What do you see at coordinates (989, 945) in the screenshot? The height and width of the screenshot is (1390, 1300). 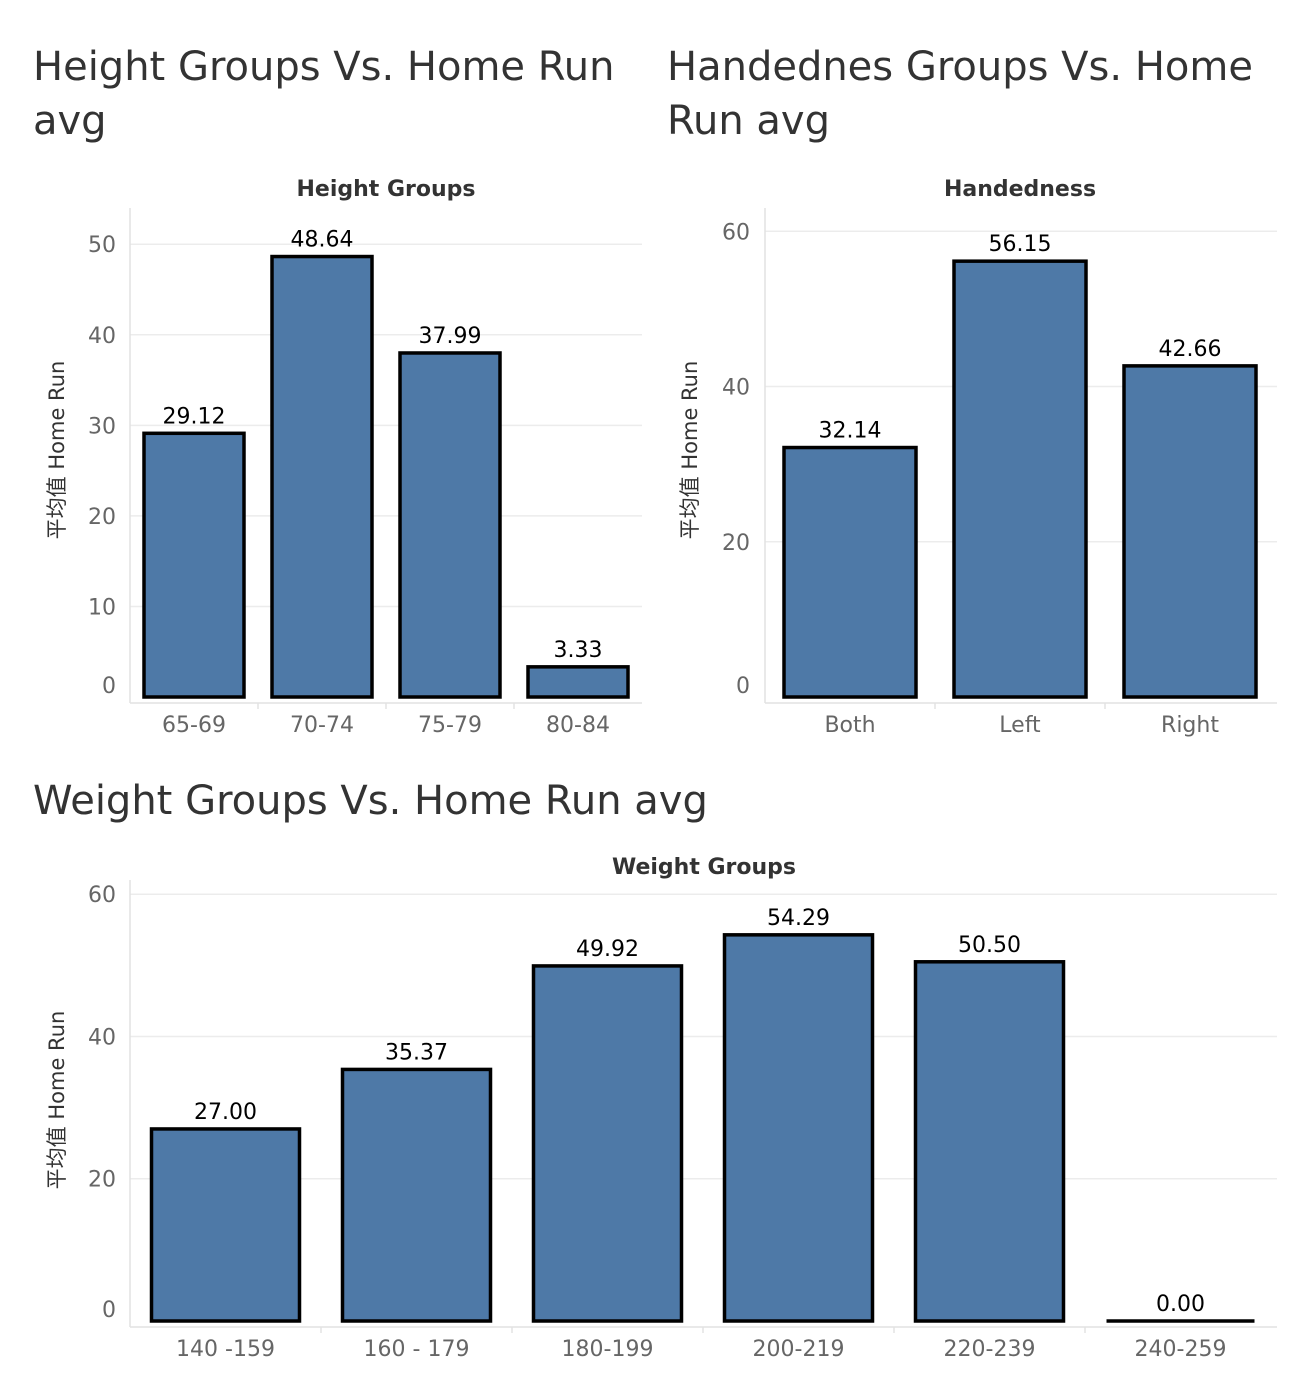 I see `weight-data-label: 50.50` at bounding box center [989, 945].